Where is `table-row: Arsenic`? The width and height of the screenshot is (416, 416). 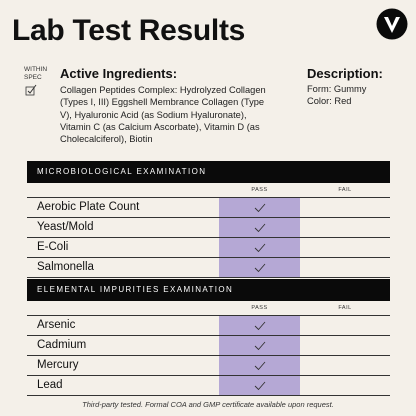 table-row: Arsenic is located at coordinates (208, 326).